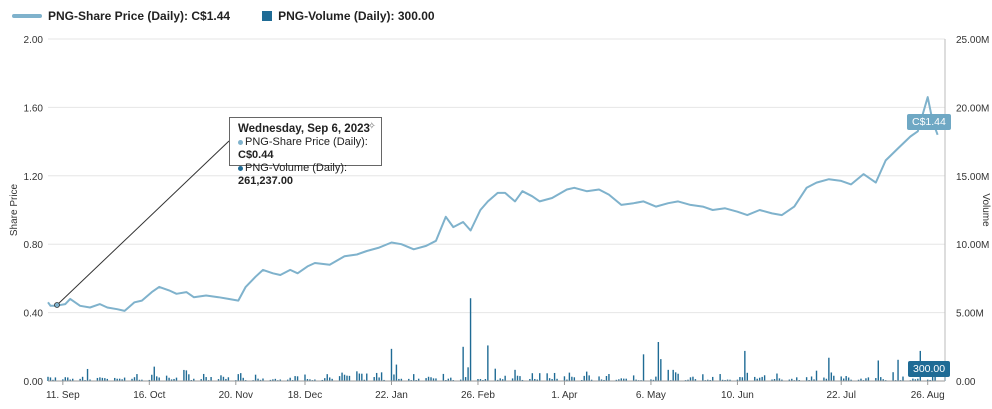 This screenshot has width=992, height=409. Describe the element at coordinates (121, 16) in the screenshot. I see `legend-item-price: PNG-Share Price (Daily): C$1.44` at that location.